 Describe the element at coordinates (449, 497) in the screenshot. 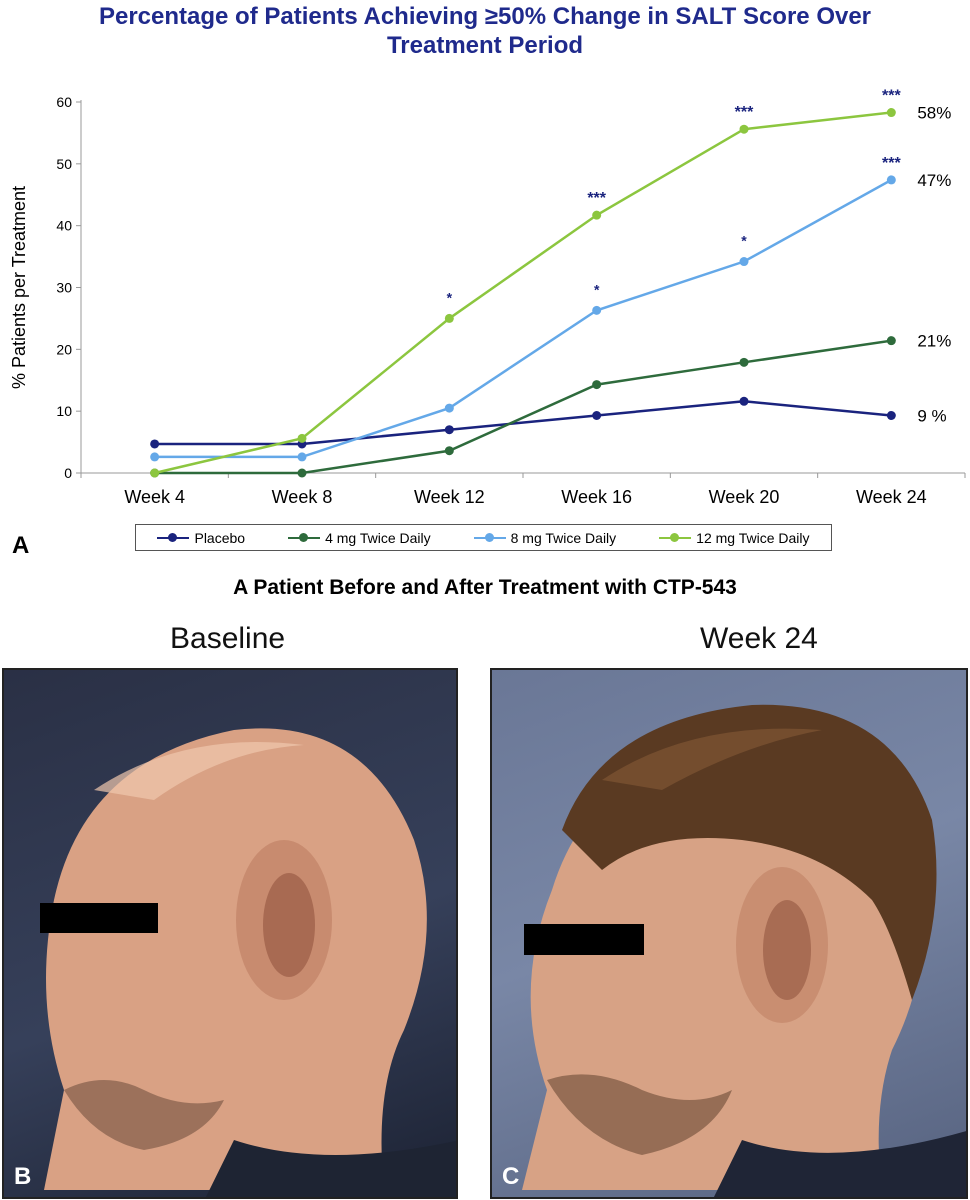

I see `x-tick-label: Week 12` at that location.